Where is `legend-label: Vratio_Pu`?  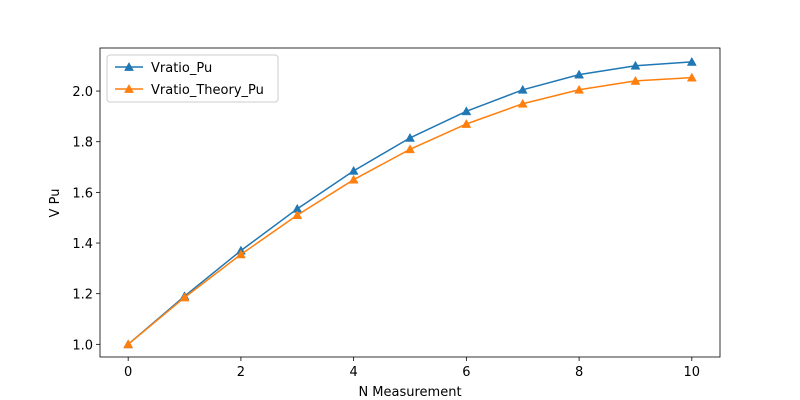
legend-label: Vratio_Pu is located at coordinates (181, 68).